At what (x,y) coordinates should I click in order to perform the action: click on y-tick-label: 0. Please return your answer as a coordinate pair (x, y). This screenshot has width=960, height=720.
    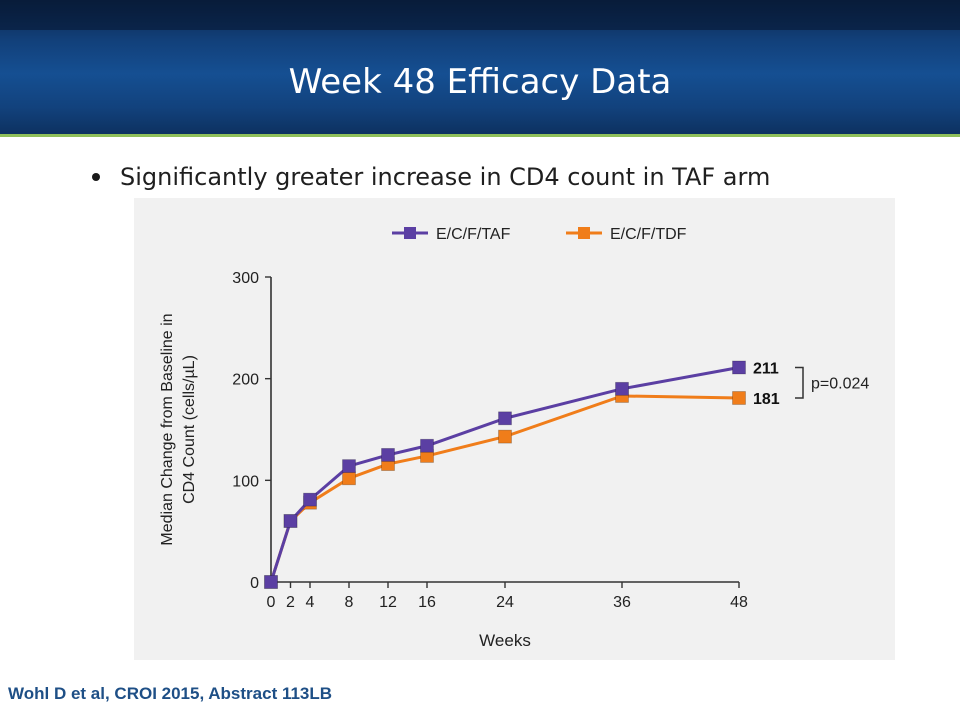
    Looking at the image, I should click on (254, 583).